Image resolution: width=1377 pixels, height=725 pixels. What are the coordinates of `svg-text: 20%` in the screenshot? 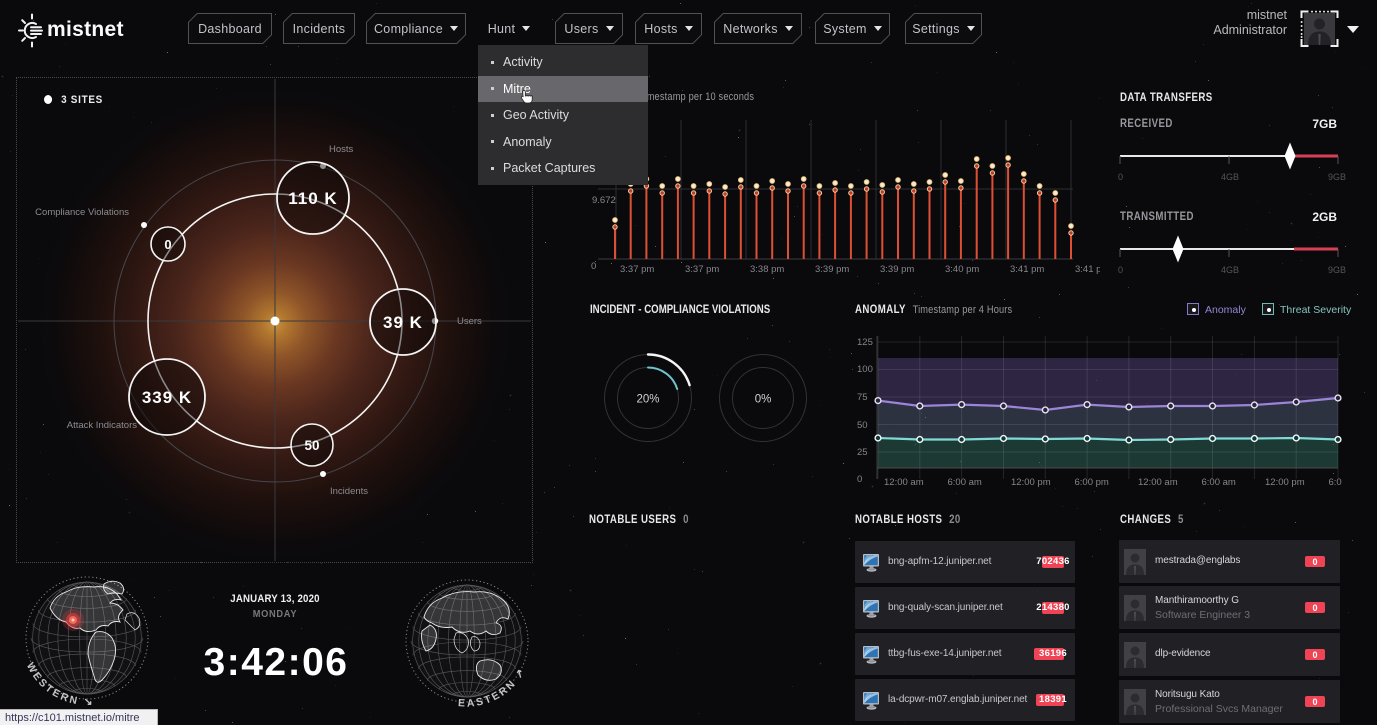 It's located at (647, 400).